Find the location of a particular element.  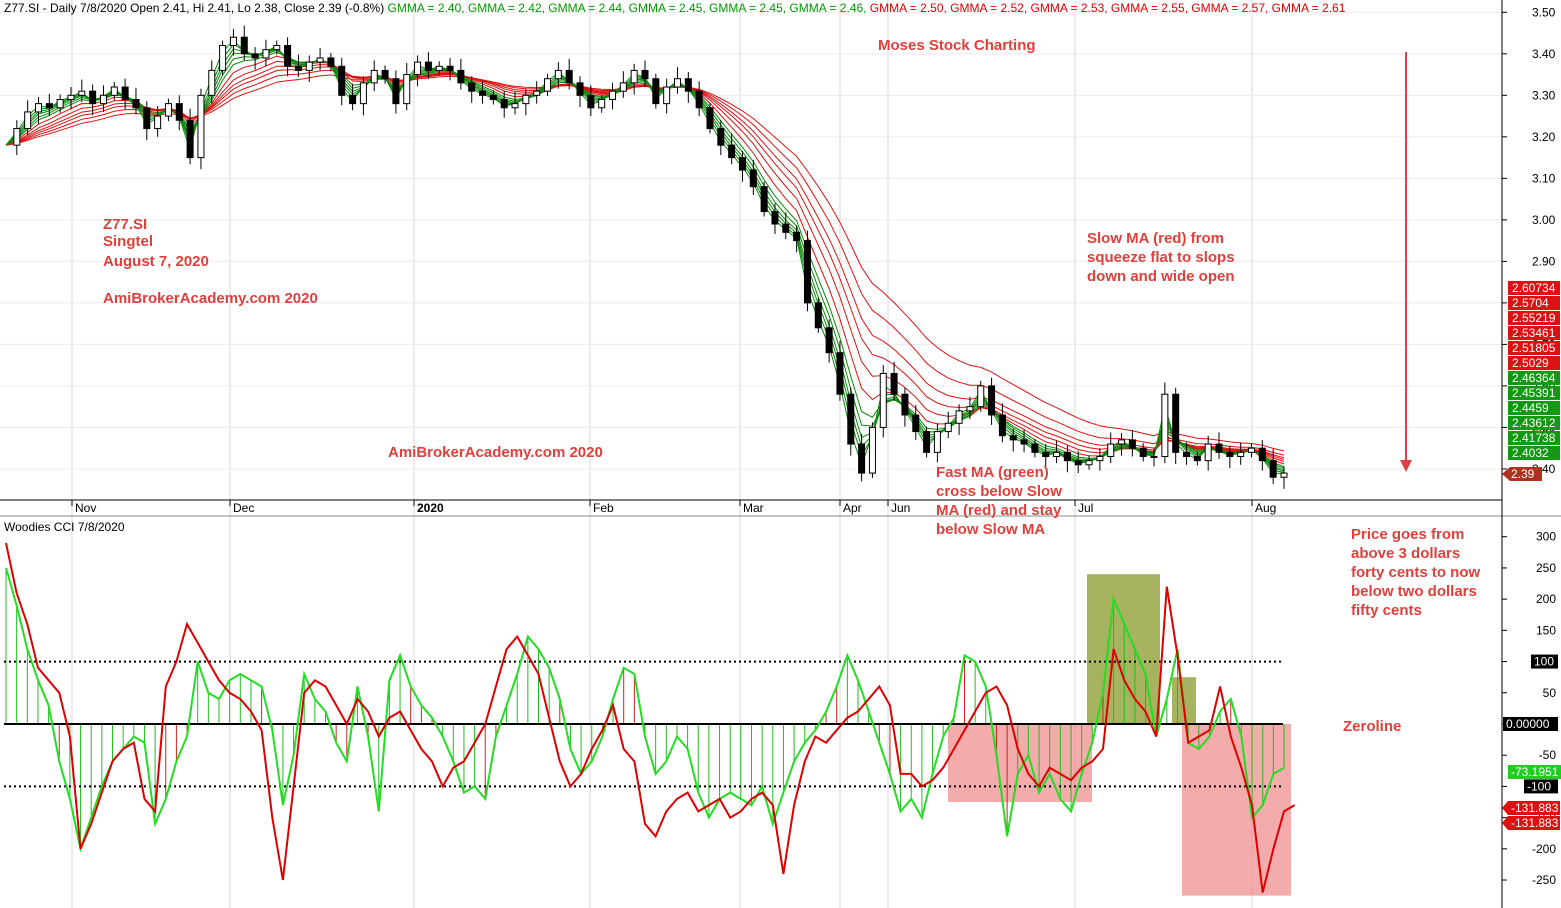

price-tag-label: 2.46364 is located at coordinates (1534, 378).